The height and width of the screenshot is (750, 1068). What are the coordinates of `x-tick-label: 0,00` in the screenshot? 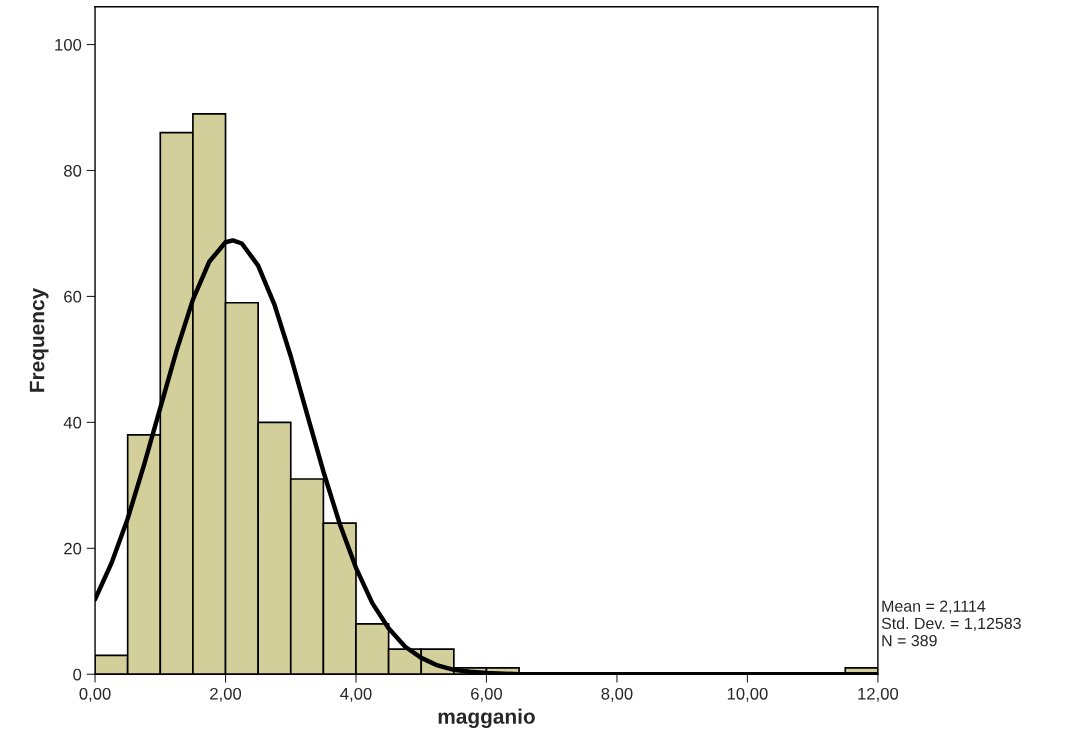 It's located at (95, 694).